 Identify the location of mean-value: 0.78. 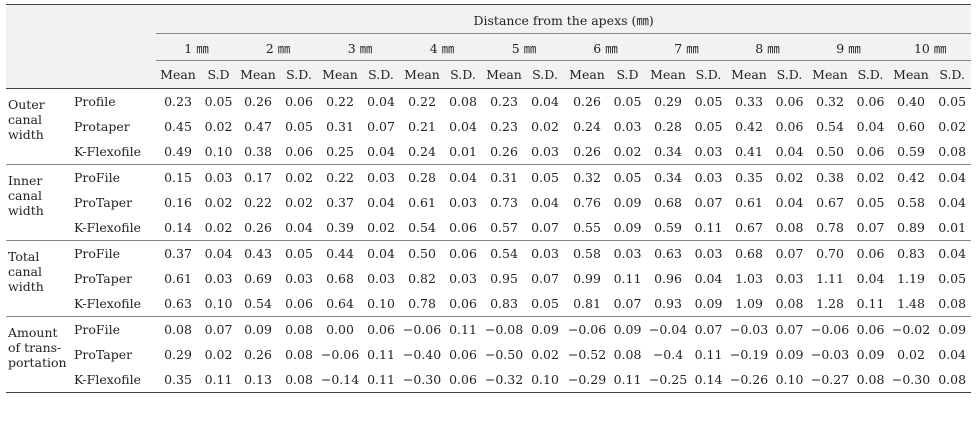
(830, 228).